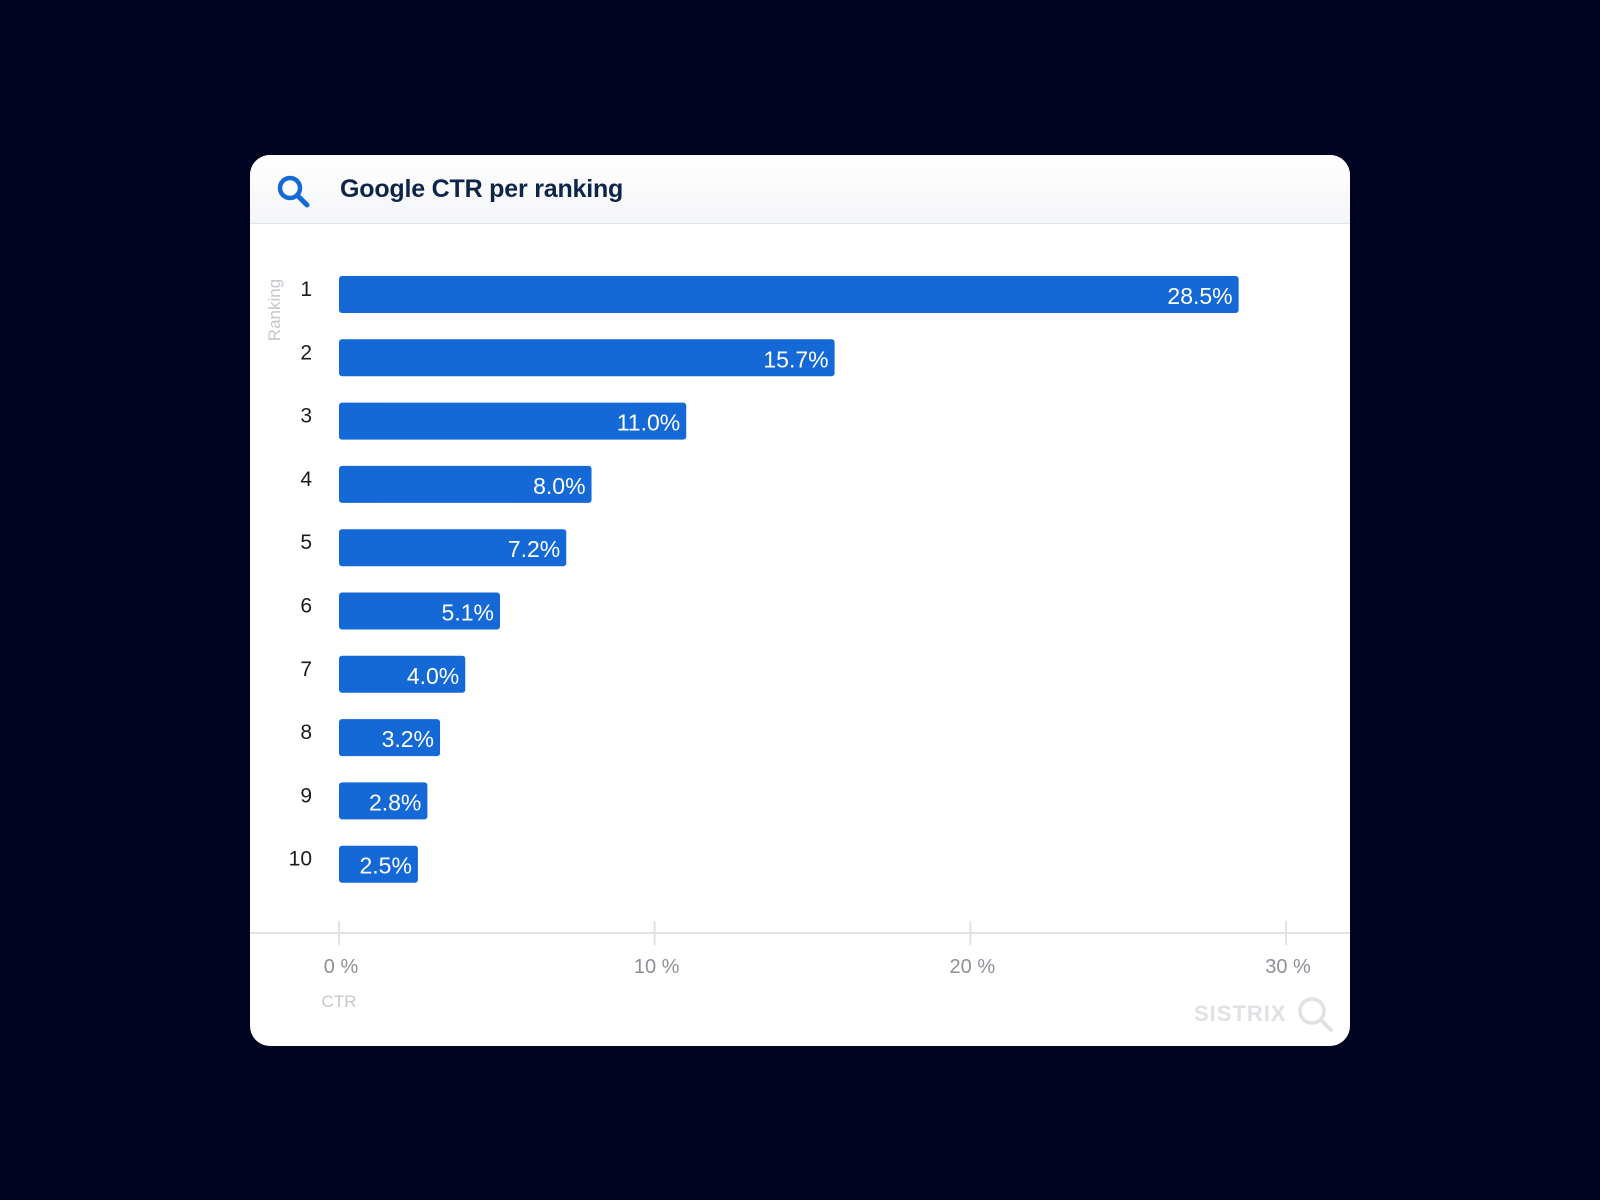 The width and height of the screenshot is (1600, 1200). What do you see at coordinates (1288, 967) in the screenshot?
I see `x-tick-label: 30 %` at bounding box center [1288, 967].